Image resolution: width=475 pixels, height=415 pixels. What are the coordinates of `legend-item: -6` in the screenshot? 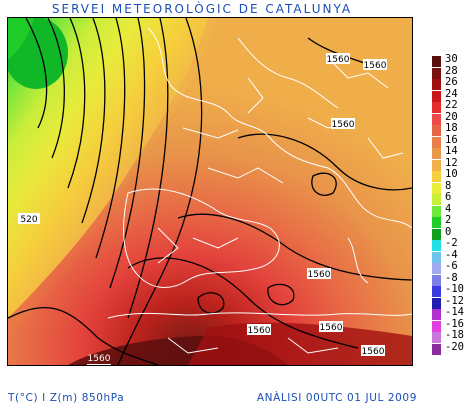 It's located at (453, 267).